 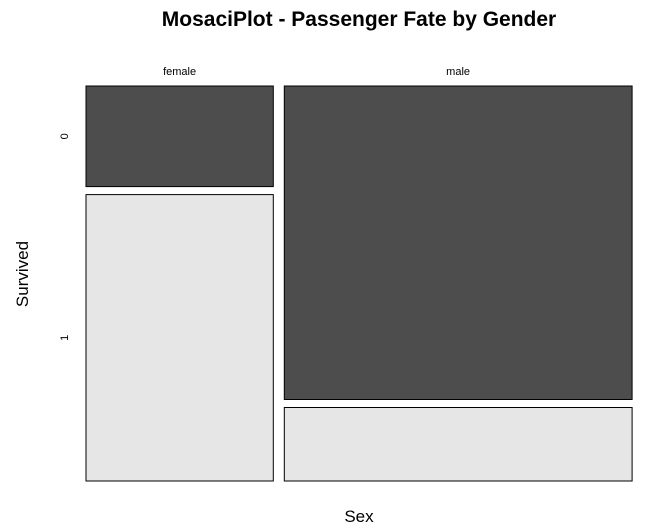 What do you see at coordinates (359, 19) in the screenshot?
I see `chart-title: MosaciPlot - Passenger Fate by Gender` at bounding box center [359, 19].